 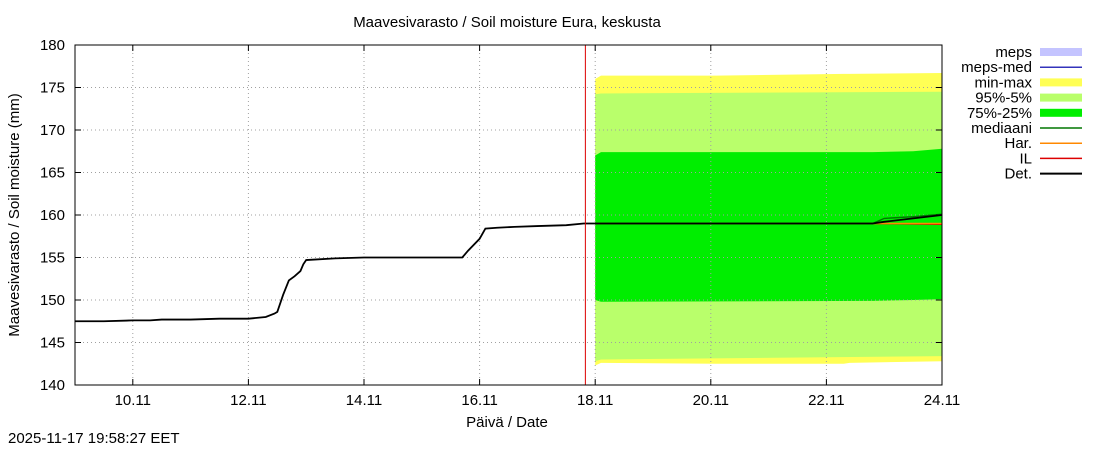 I want to click on legend-label-har: Har., so click(x=1018, y=143).